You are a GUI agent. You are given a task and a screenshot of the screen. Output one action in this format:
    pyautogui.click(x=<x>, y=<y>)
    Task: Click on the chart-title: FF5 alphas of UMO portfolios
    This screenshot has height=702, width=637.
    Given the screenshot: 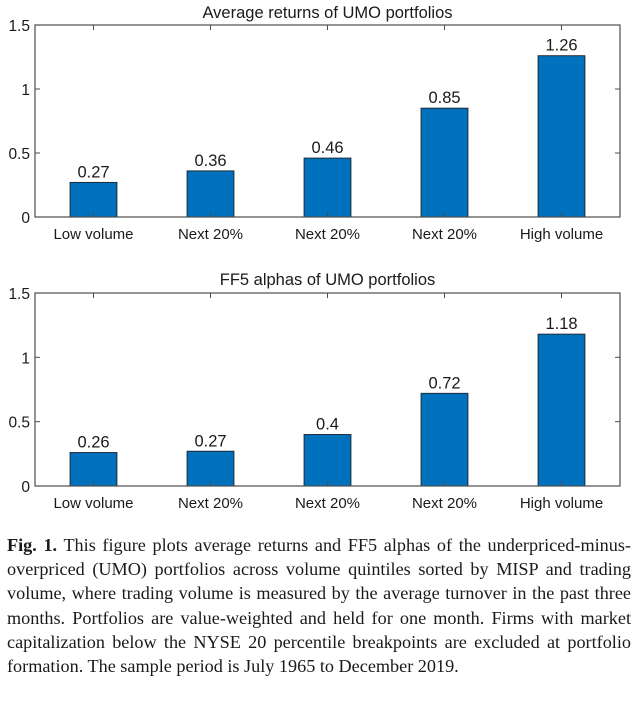 What is the action you would take?
    pyautogui.click(x=328, y=280)
    